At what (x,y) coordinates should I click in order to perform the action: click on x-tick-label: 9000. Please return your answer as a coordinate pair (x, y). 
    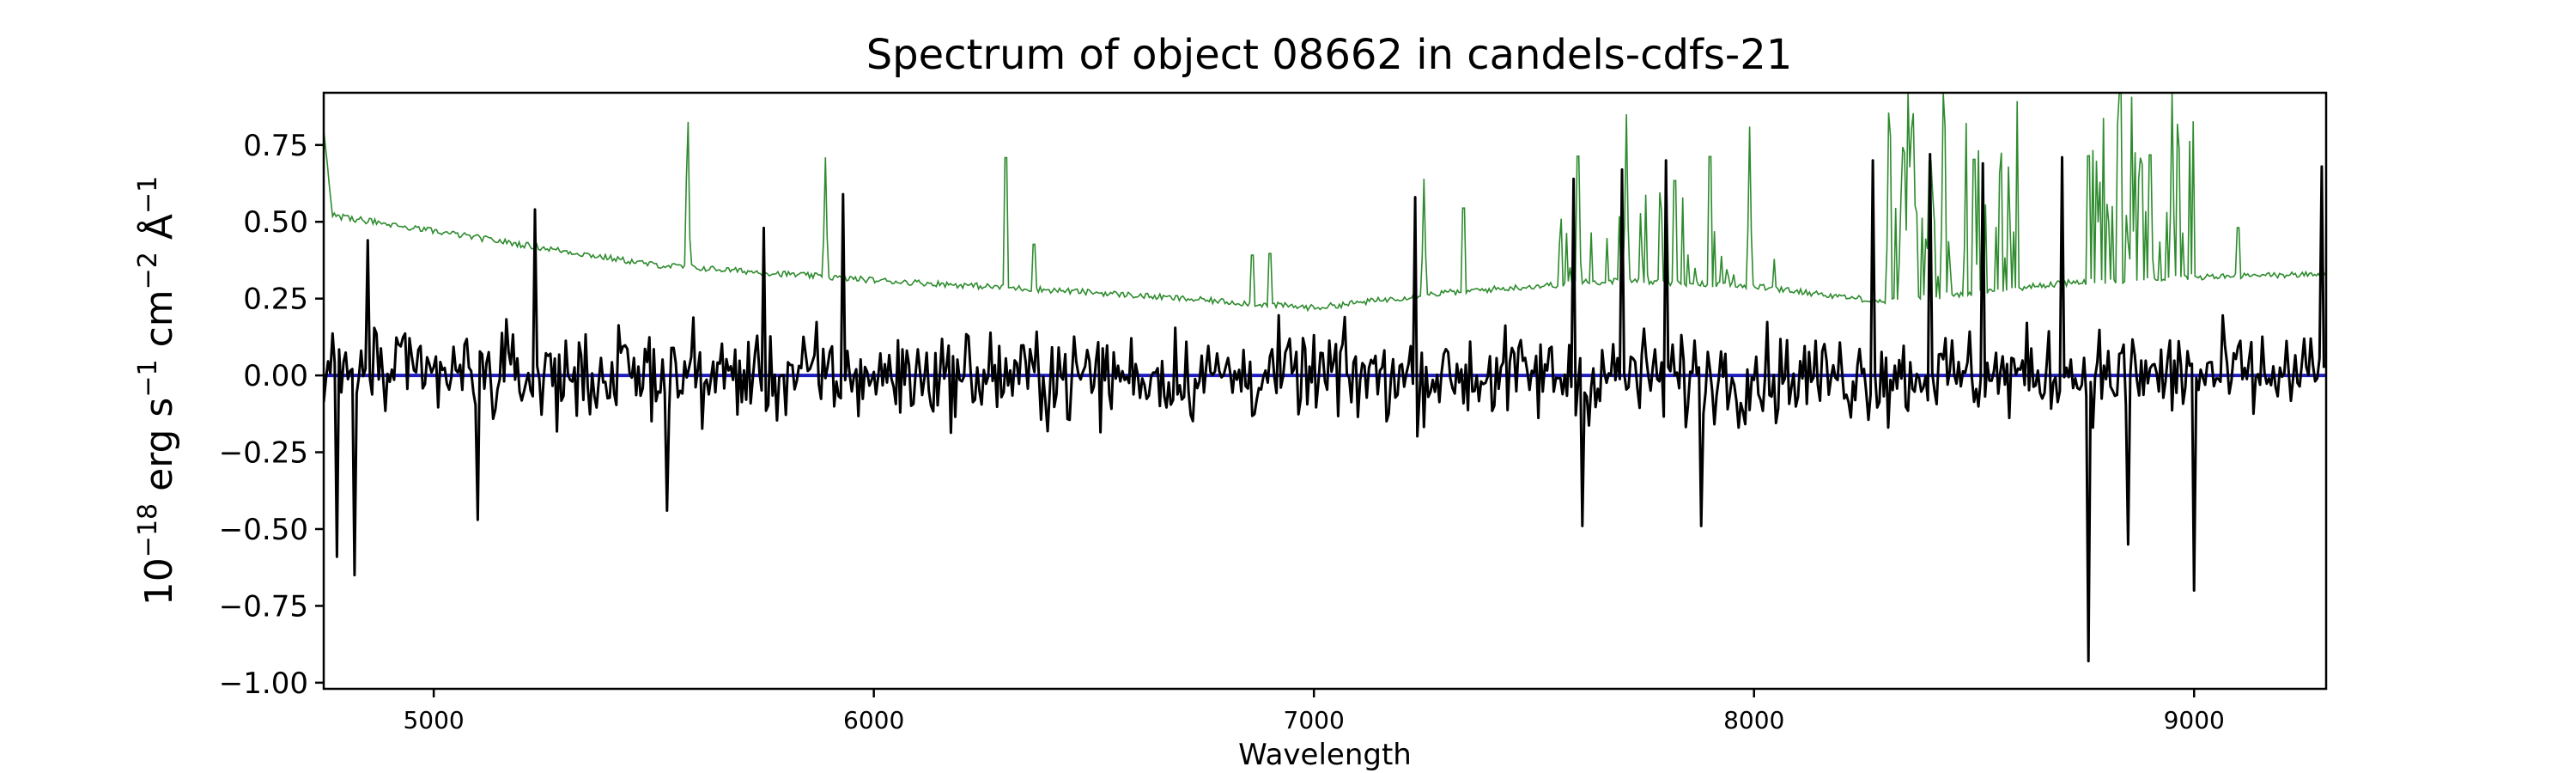
    Looking at the image, I should click on (2194, 720).